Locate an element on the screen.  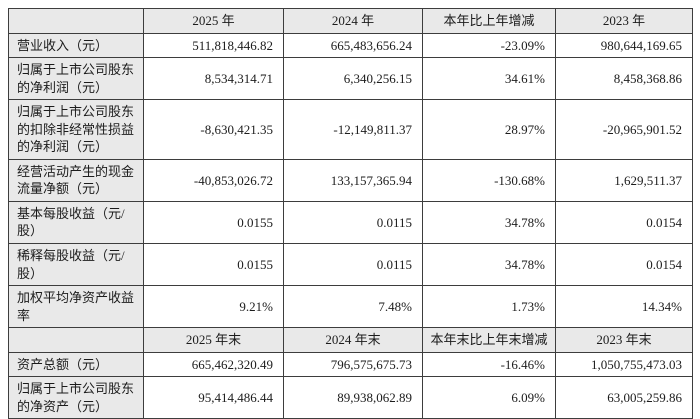
value-2024: 665,483,656.24 is located at coordinates (353, 45).